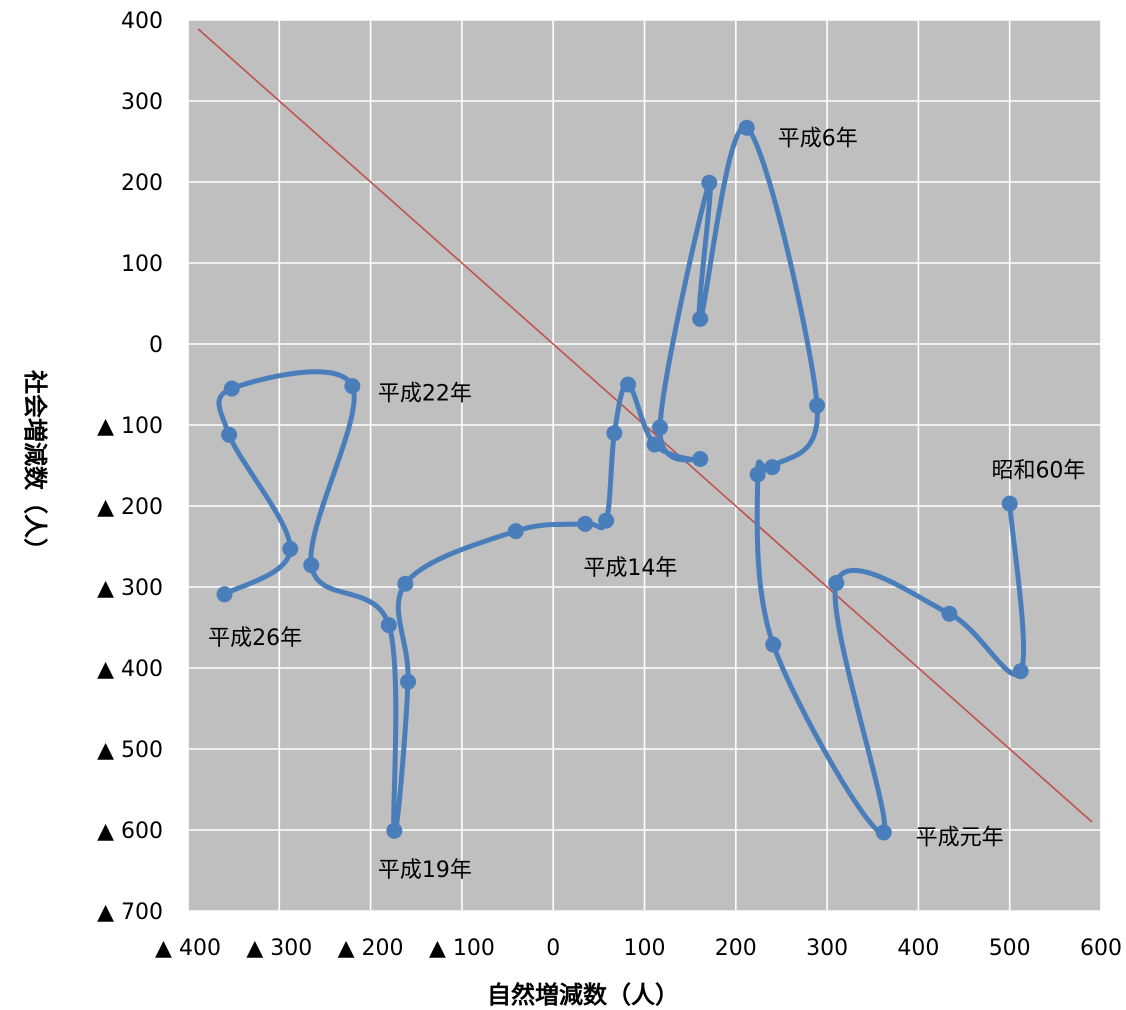 The width and height of the screenshot is (1126, 1010). Describe the element at coordinates (130, 669) in the screenshot. I see `y-tick-label: ▲ 400` at that location.